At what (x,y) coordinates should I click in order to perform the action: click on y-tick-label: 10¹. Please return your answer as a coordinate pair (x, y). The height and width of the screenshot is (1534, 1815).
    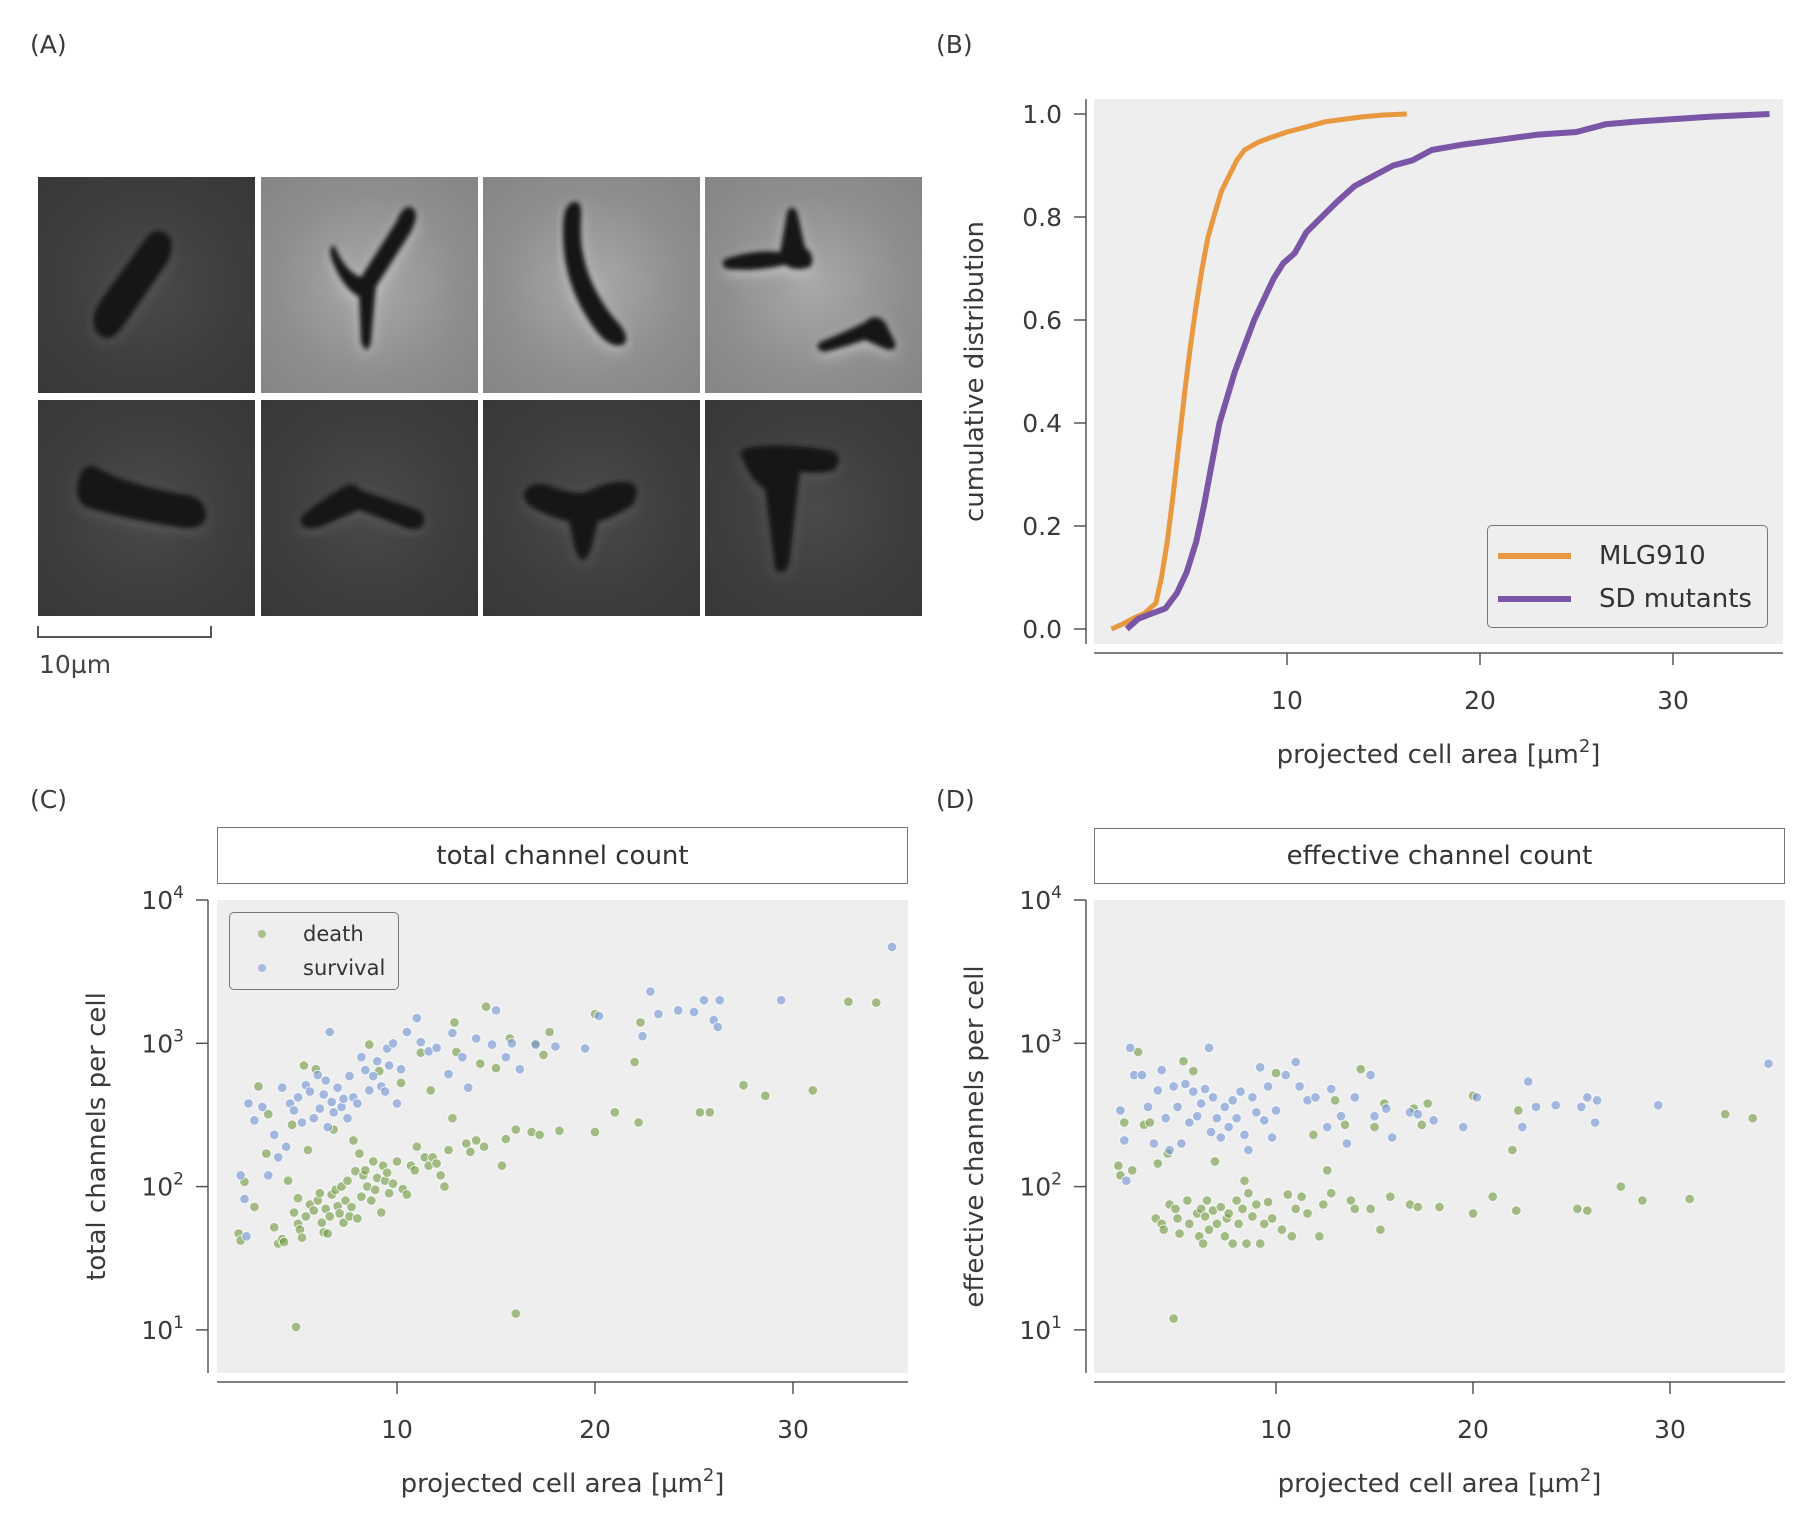
    Looking at the image, I should click on (1040, 1329).